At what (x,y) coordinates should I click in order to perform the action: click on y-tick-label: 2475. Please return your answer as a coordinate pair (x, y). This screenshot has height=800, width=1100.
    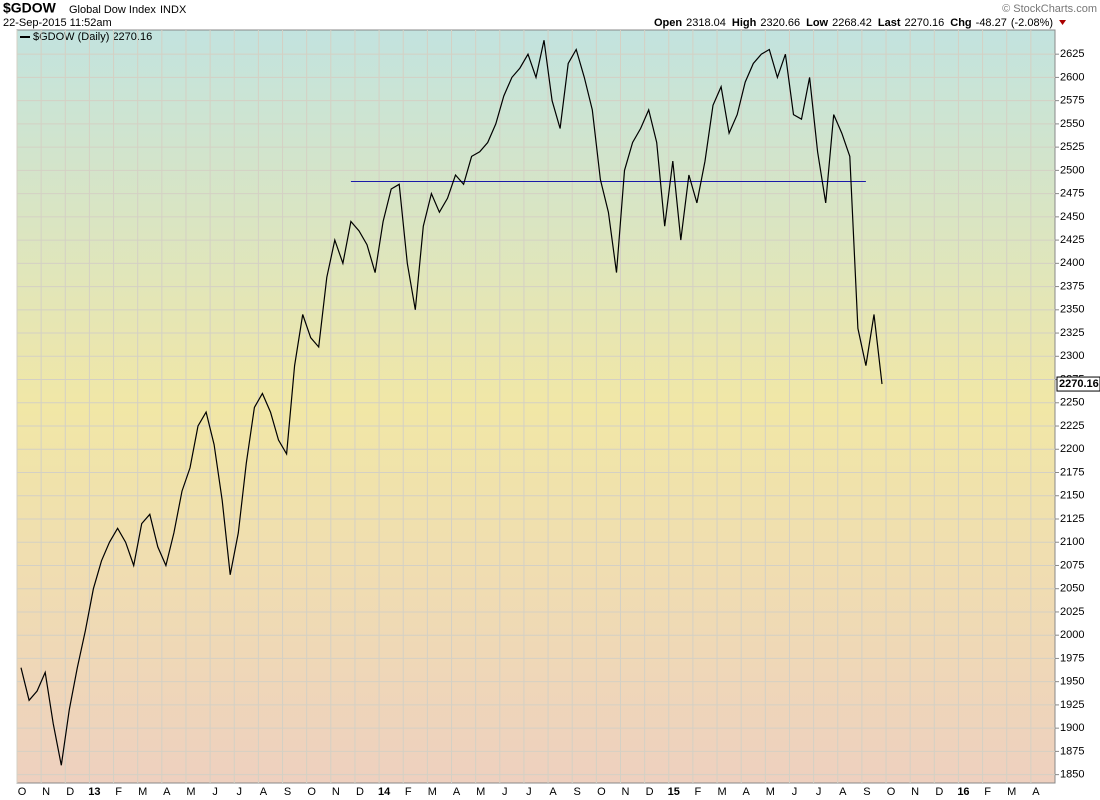
    Looking at the image, I should click on (1072, 194).